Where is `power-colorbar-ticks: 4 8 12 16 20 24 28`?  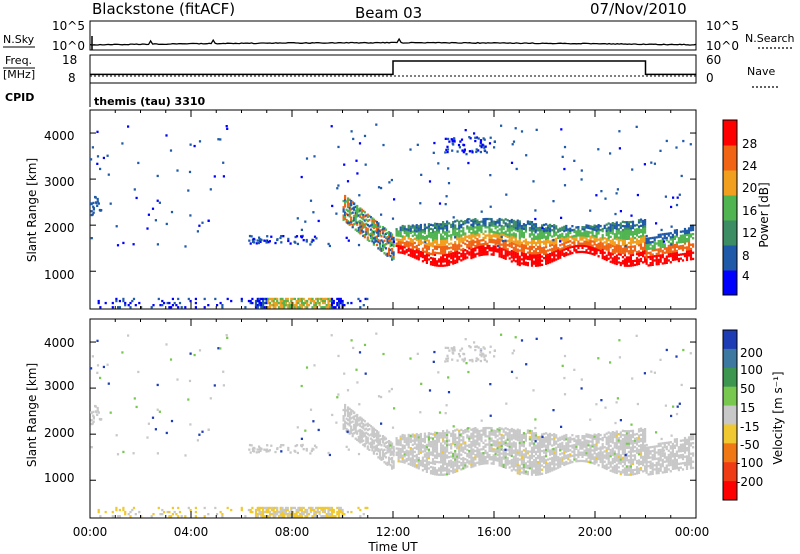 power-colorbar-ticks: 4 8 12 16 20 24 28 is located at coordinates (749, 210).